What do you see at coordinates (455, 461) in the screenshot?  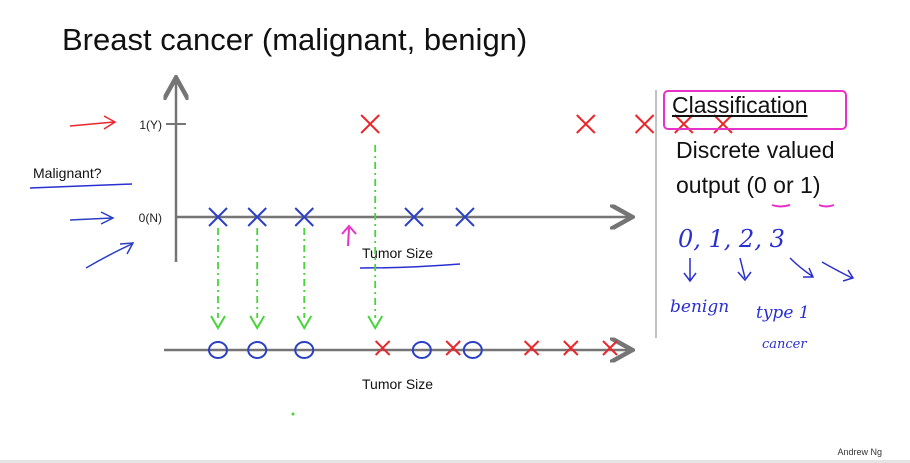 I see `bottom-bar` at bounding box center [455, 461].